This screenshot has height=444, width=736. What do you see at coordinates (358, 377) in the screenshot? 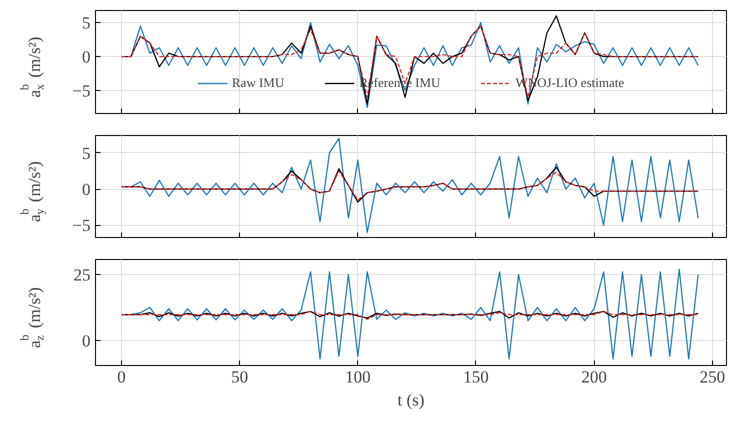
I see `x-tick-label: 100` at bounding box center [358, 377].